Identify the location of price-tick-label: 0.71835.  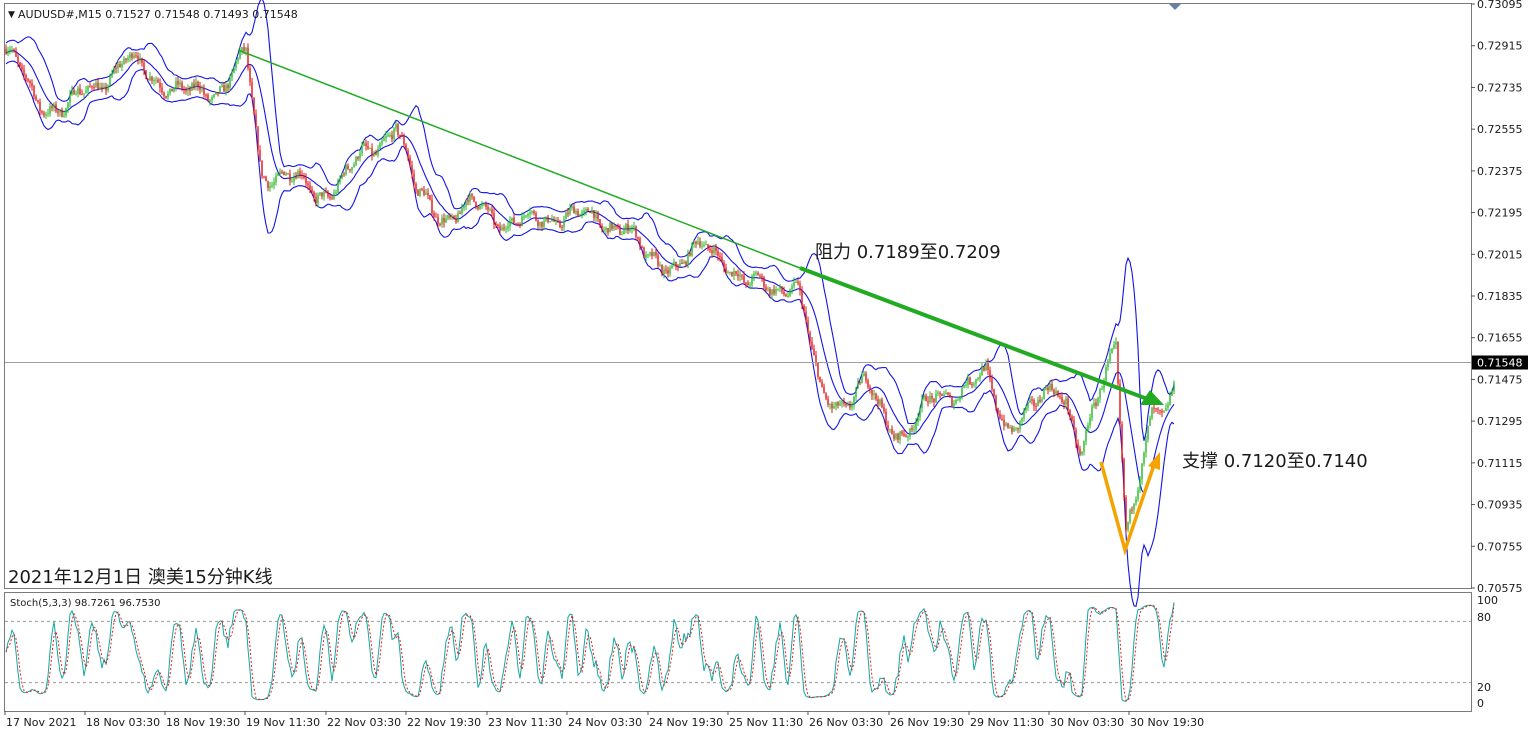
(1500, 296).